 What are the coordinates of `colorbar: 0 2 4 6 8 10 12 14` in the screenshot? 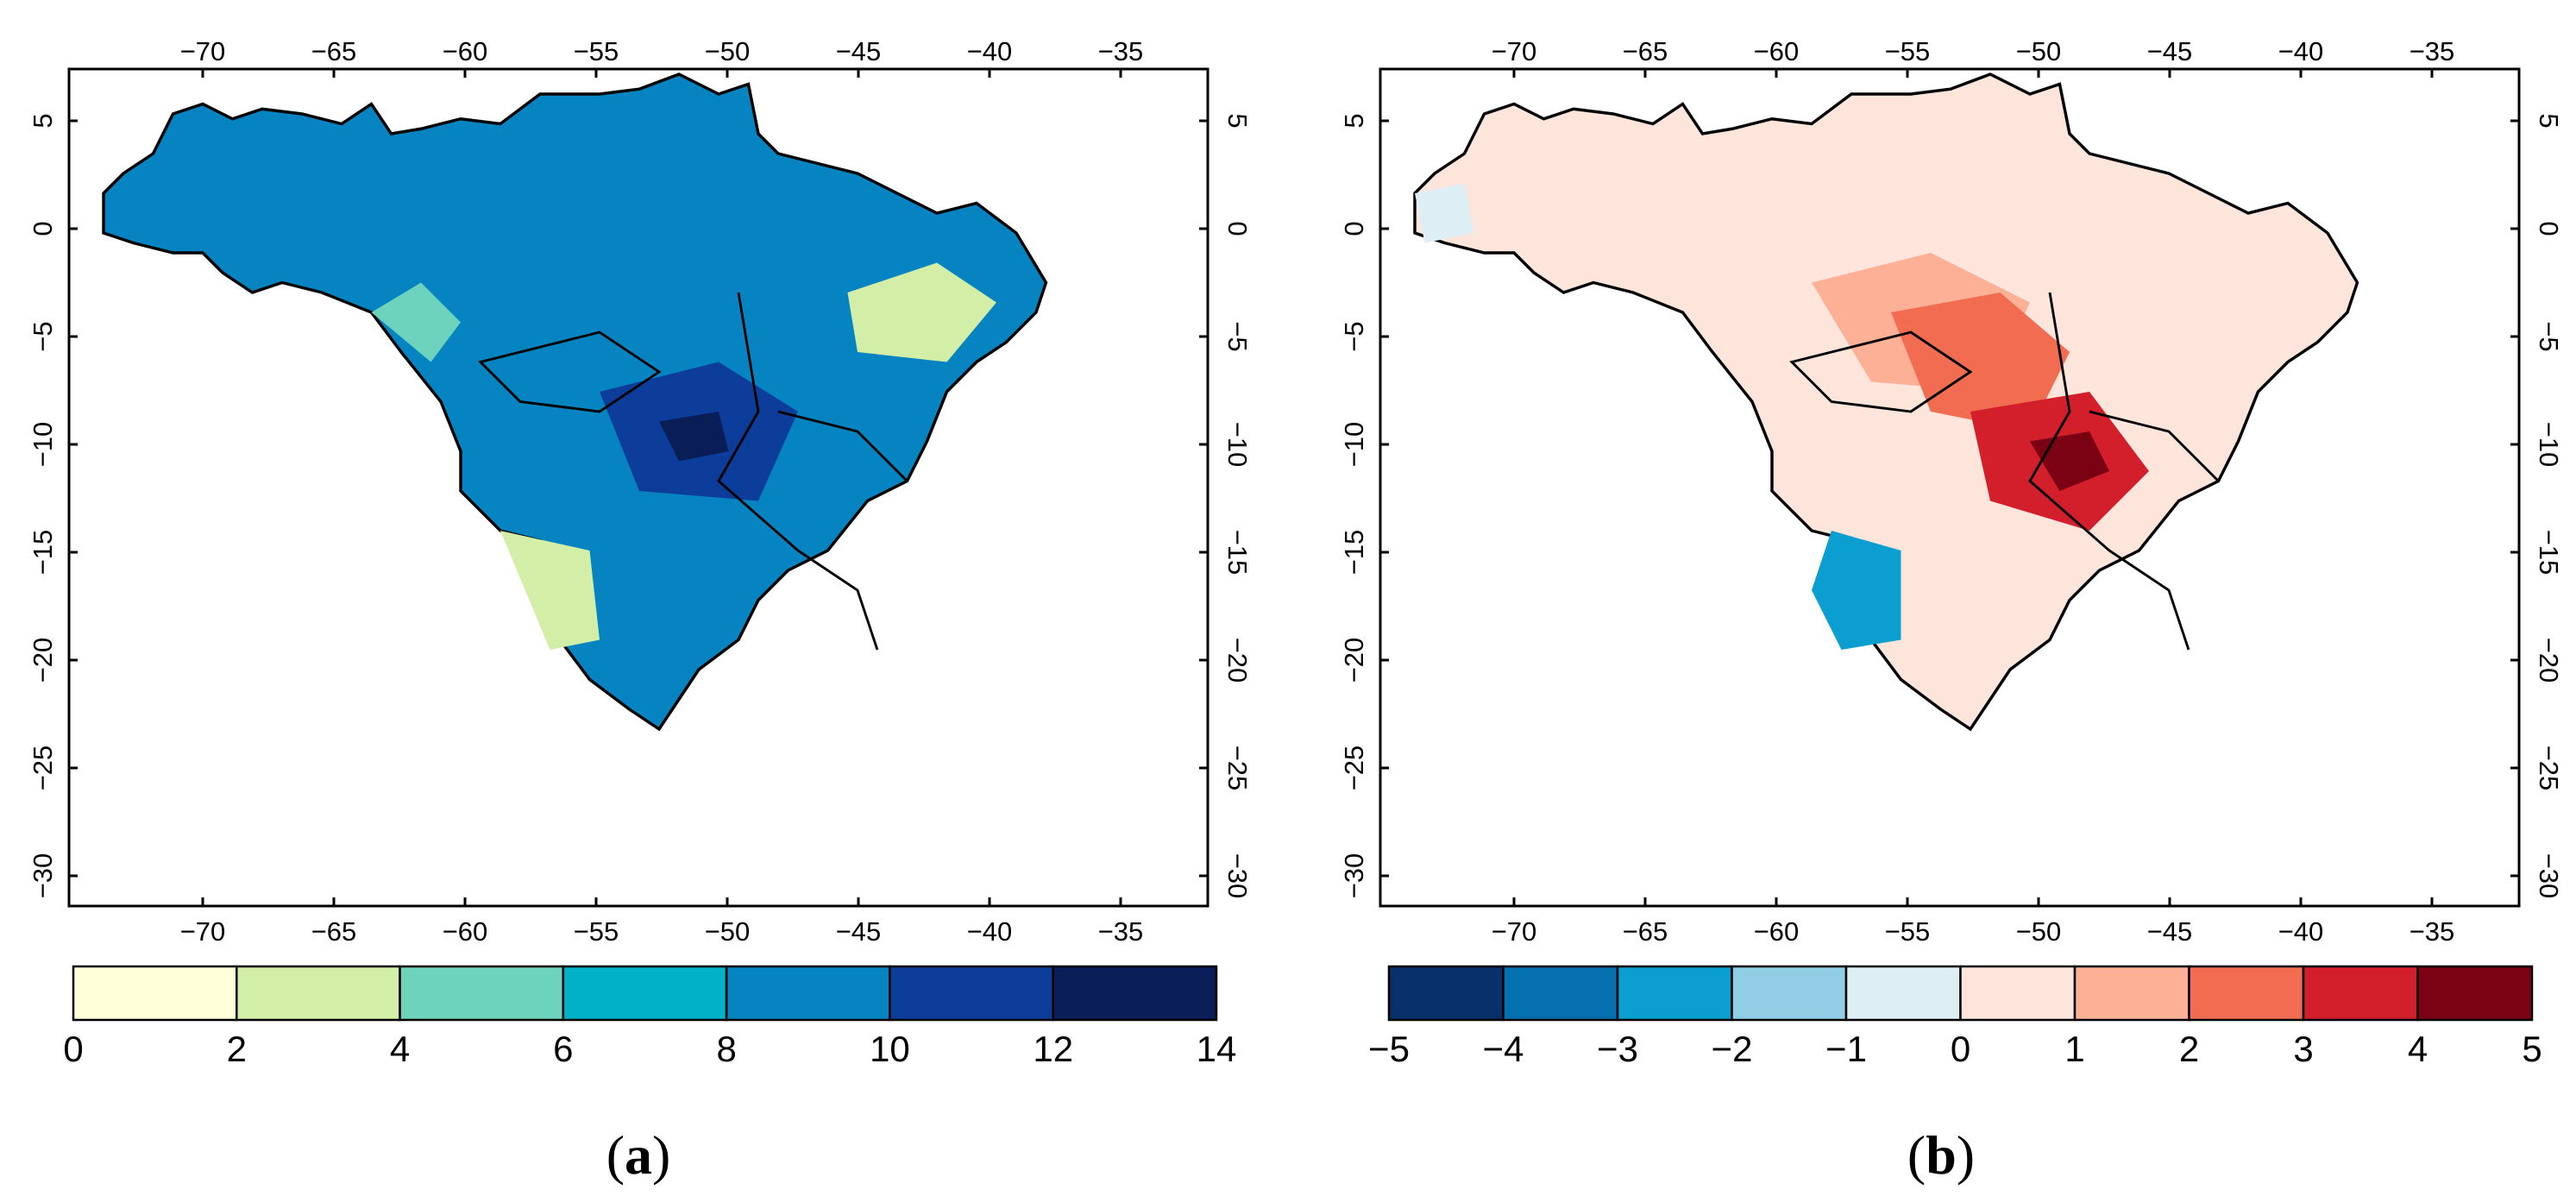 It's located at (650, 1017).